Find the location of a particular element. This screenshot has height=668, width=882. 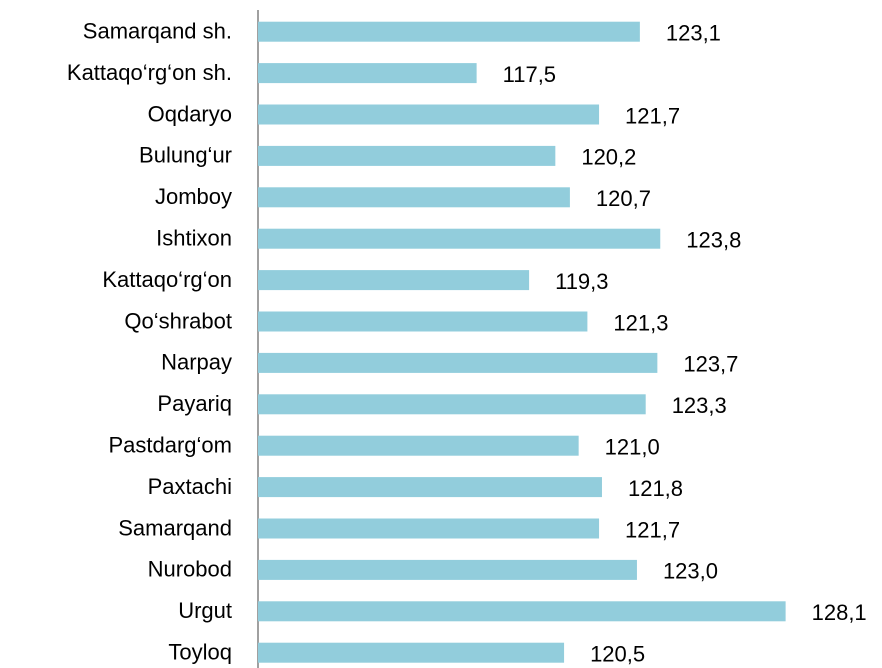

y-tick-label: Samarqand sh. is located at coordinates (157, 31).